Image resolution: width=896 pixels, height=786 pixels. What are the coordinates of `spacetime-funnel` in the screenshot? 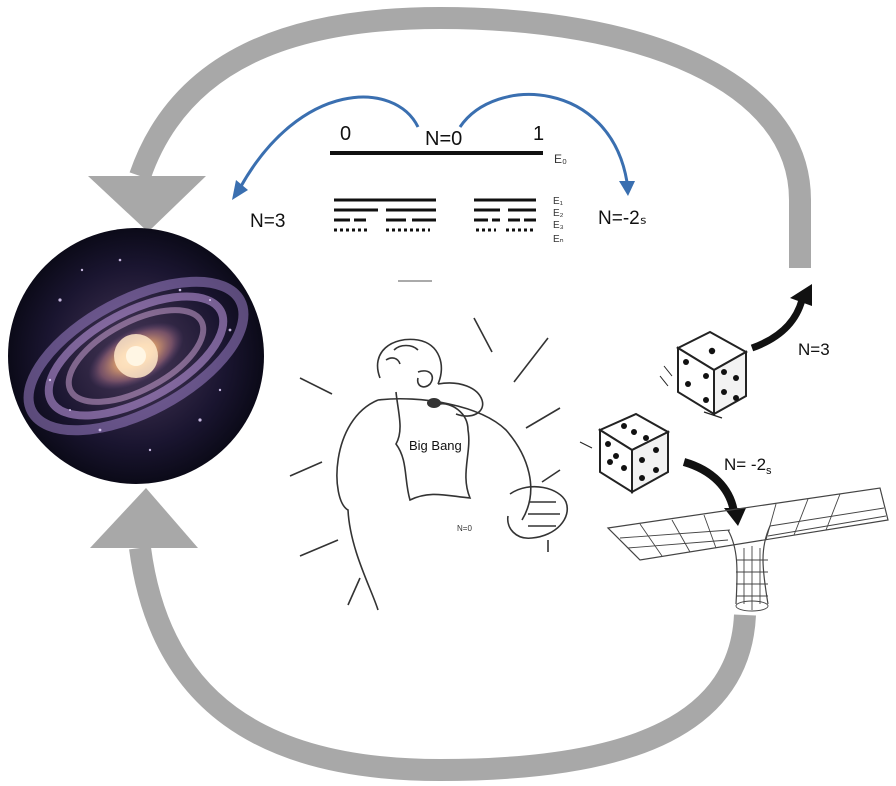 It's located at (747, 549).